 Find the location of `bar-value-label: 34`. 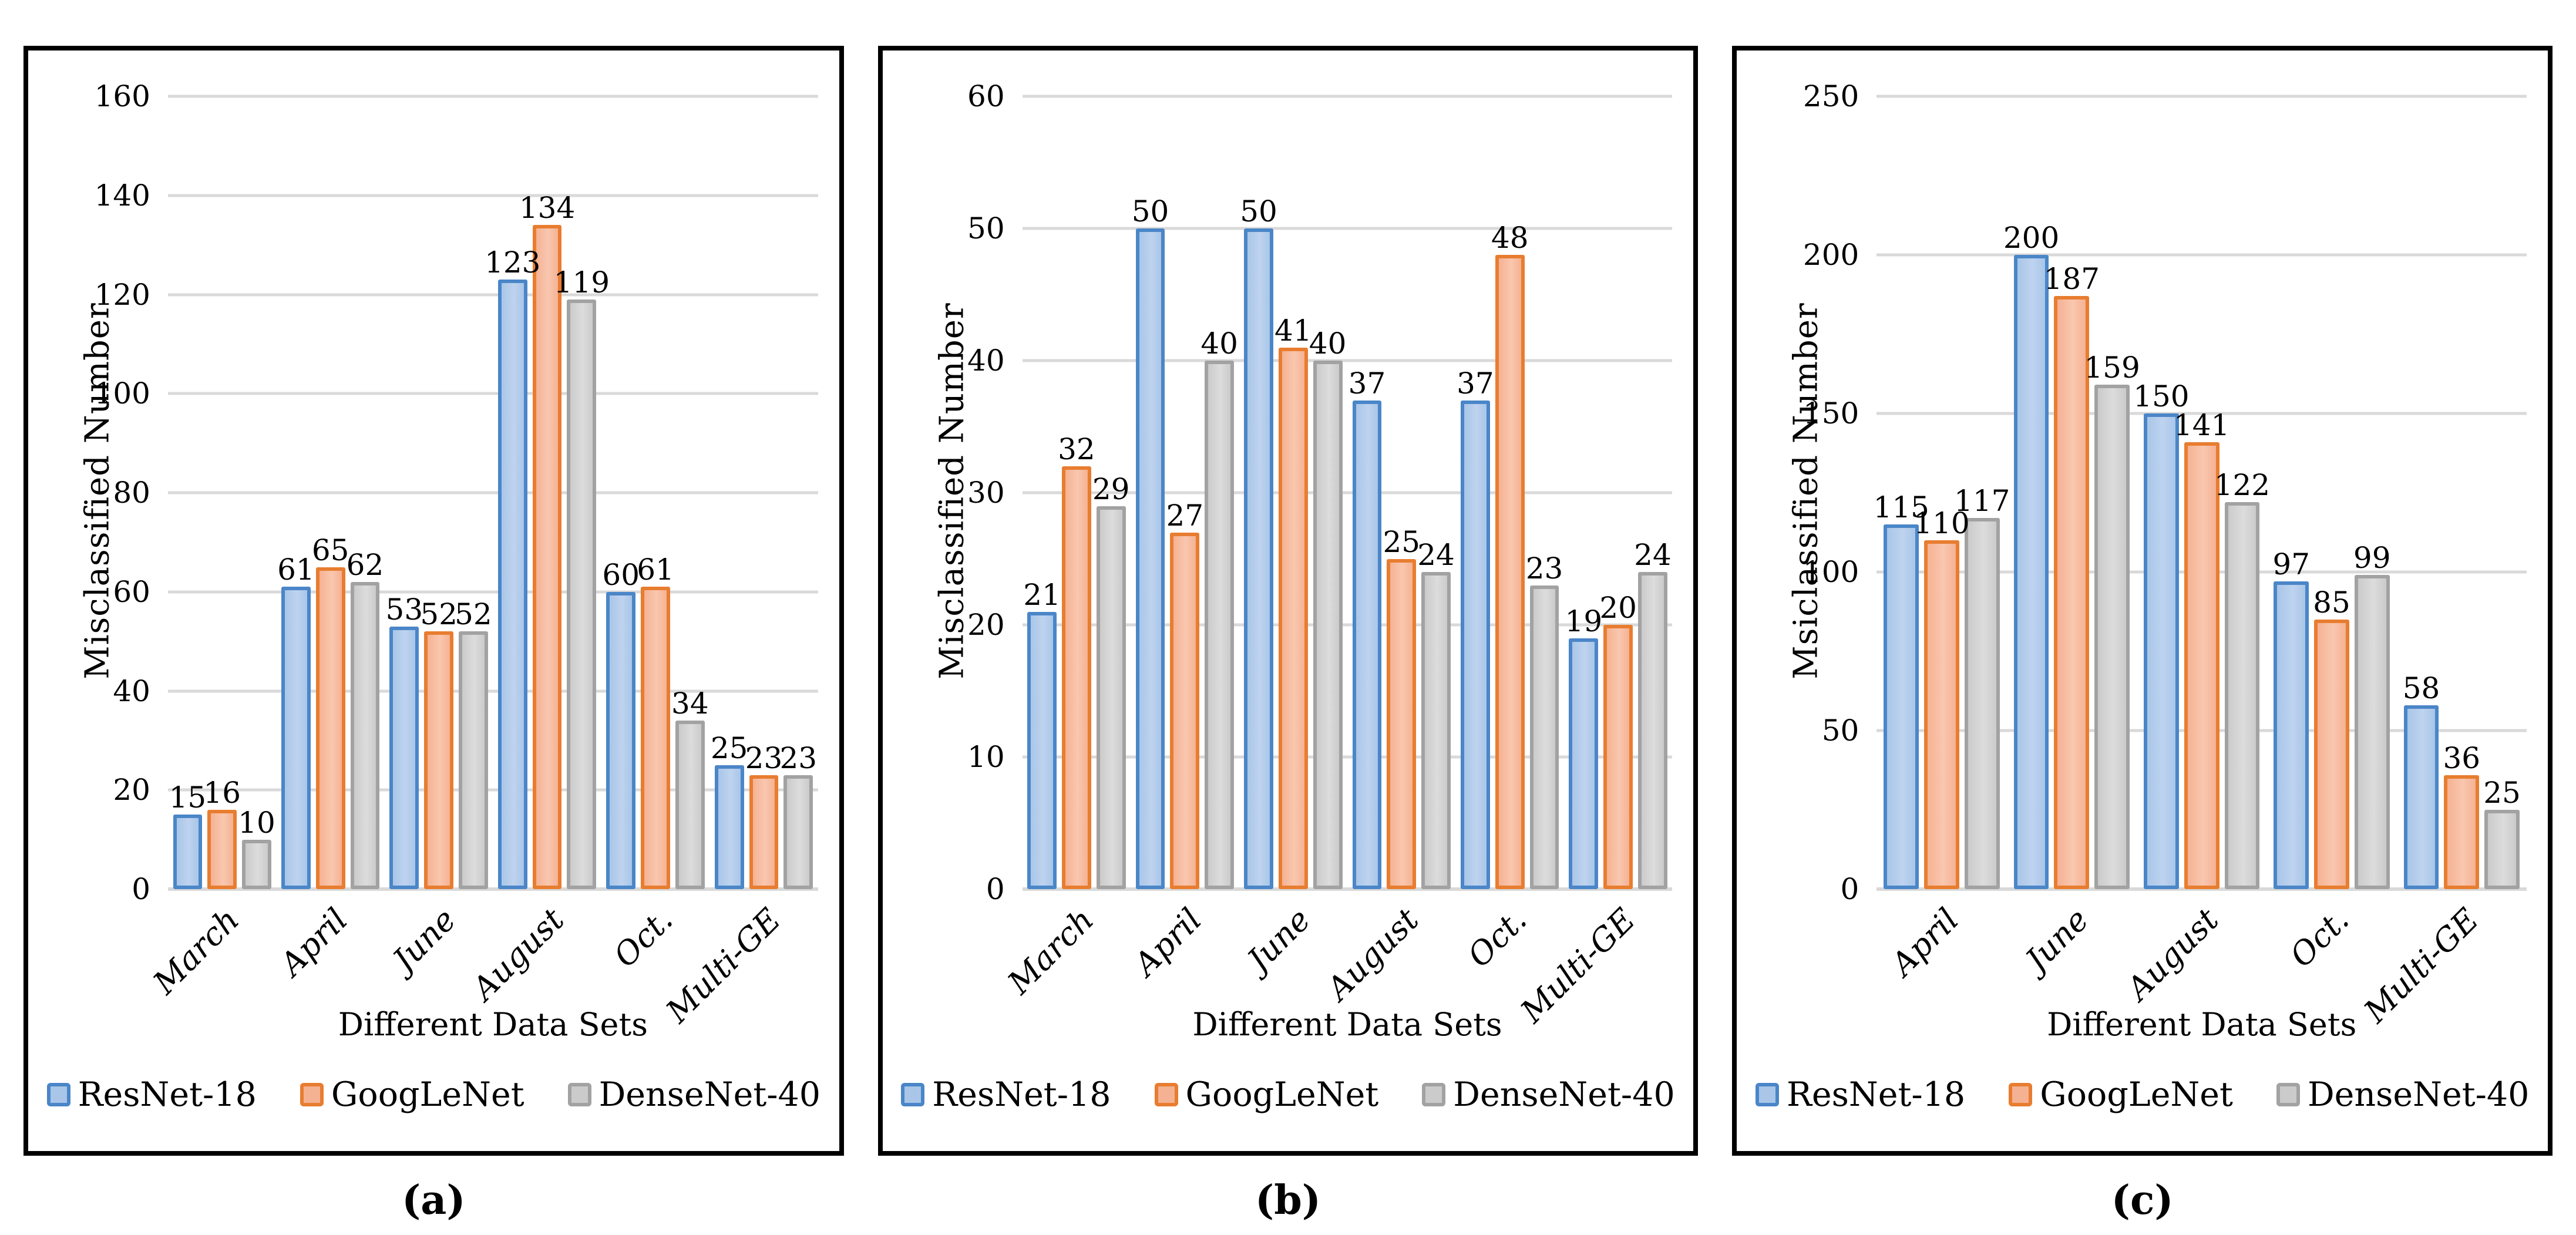

bar-value-label: 34 is located at coordinates (690, 704).